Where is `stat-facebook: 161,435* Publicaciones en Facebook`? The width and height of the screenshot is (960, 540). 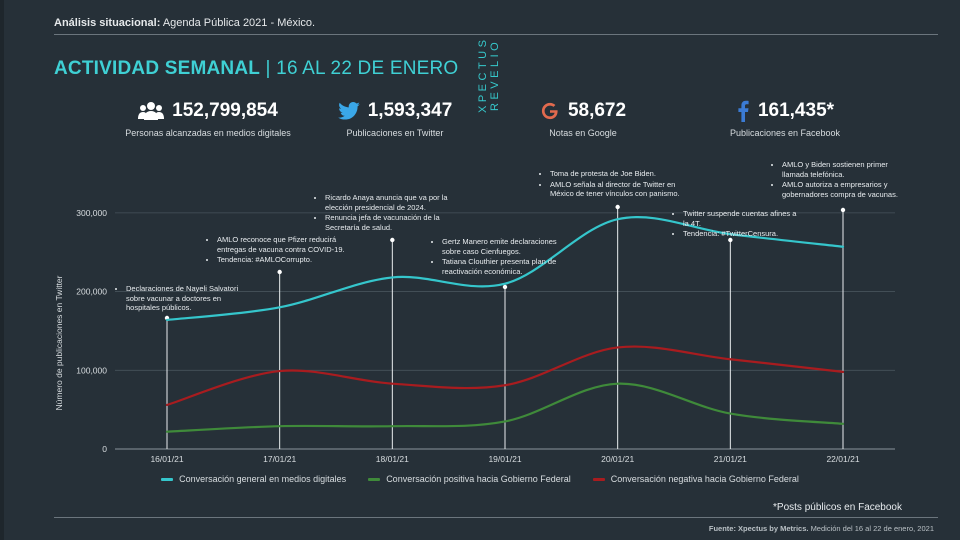
stat-facebook: 161,435* Publicaciones en Facebook is located at coordinates (785, 119).